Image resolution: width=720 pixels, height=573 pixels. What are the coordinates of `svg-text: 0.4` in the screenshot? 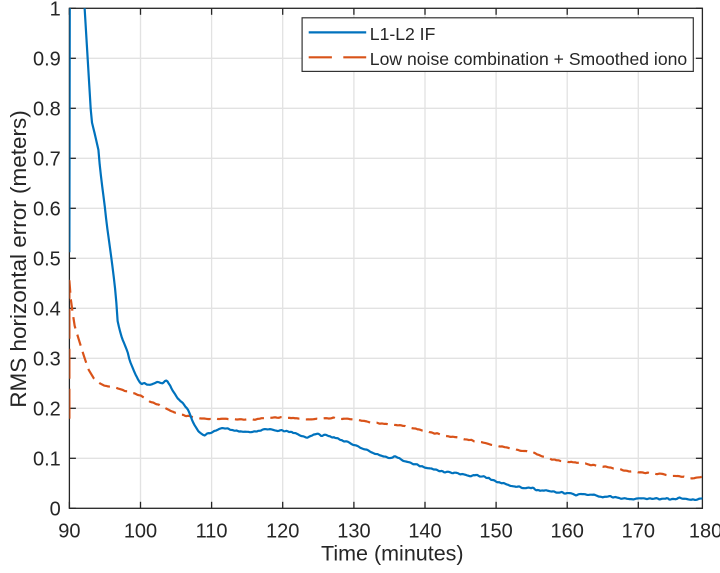 It's located at (47, 310).